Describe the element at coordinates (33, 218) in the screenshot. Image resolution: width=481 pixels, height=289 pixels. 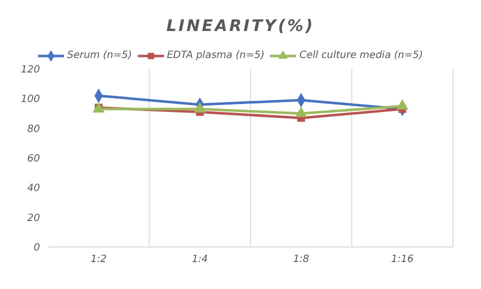
I see `y-tick-label: 20` at that location.